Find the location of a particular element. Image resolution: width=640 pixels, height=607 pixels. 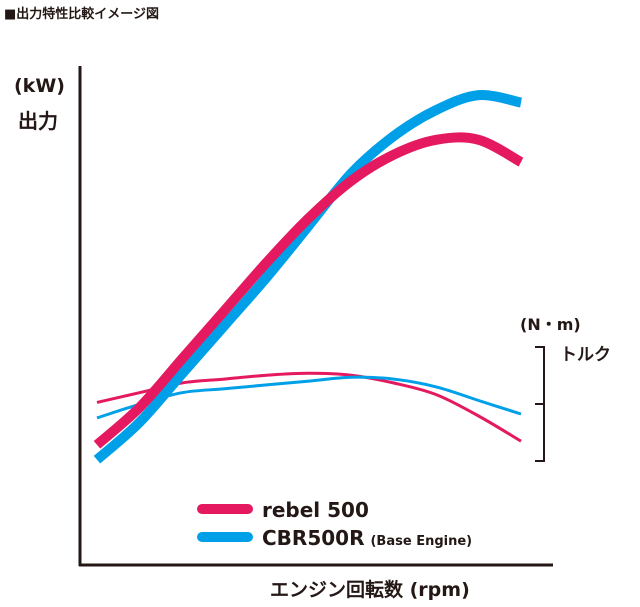

y-axis-right-unit: (N・m) is located at coordinates (550, 324).